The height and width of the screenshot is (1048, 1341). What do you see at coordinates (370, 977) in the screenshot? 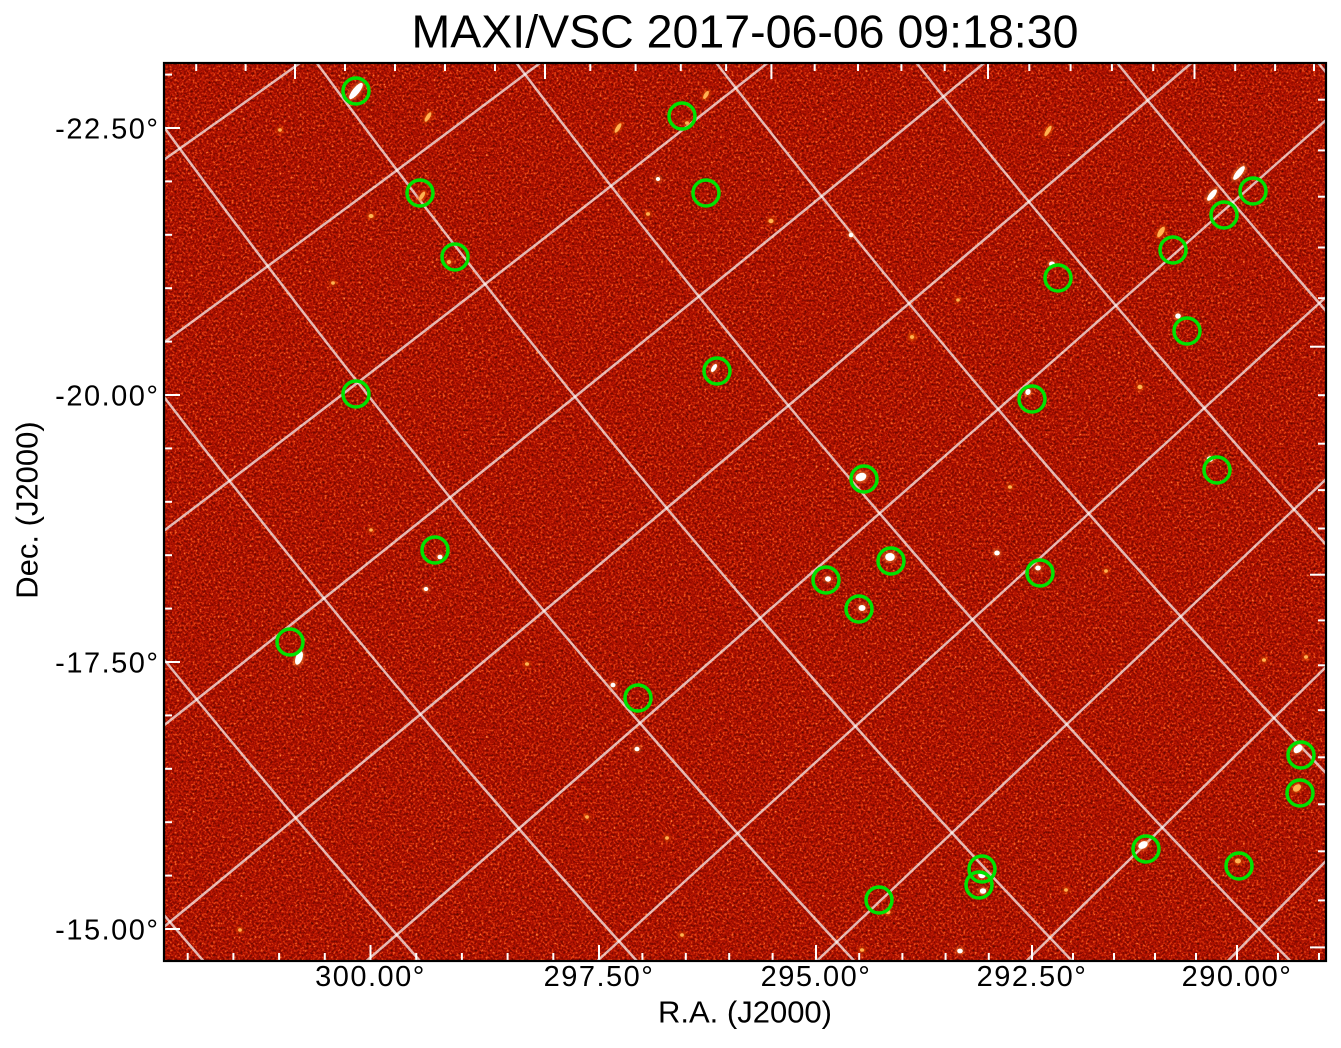
I see `svg-text: 300.00°` at bounding box center [370, 977].